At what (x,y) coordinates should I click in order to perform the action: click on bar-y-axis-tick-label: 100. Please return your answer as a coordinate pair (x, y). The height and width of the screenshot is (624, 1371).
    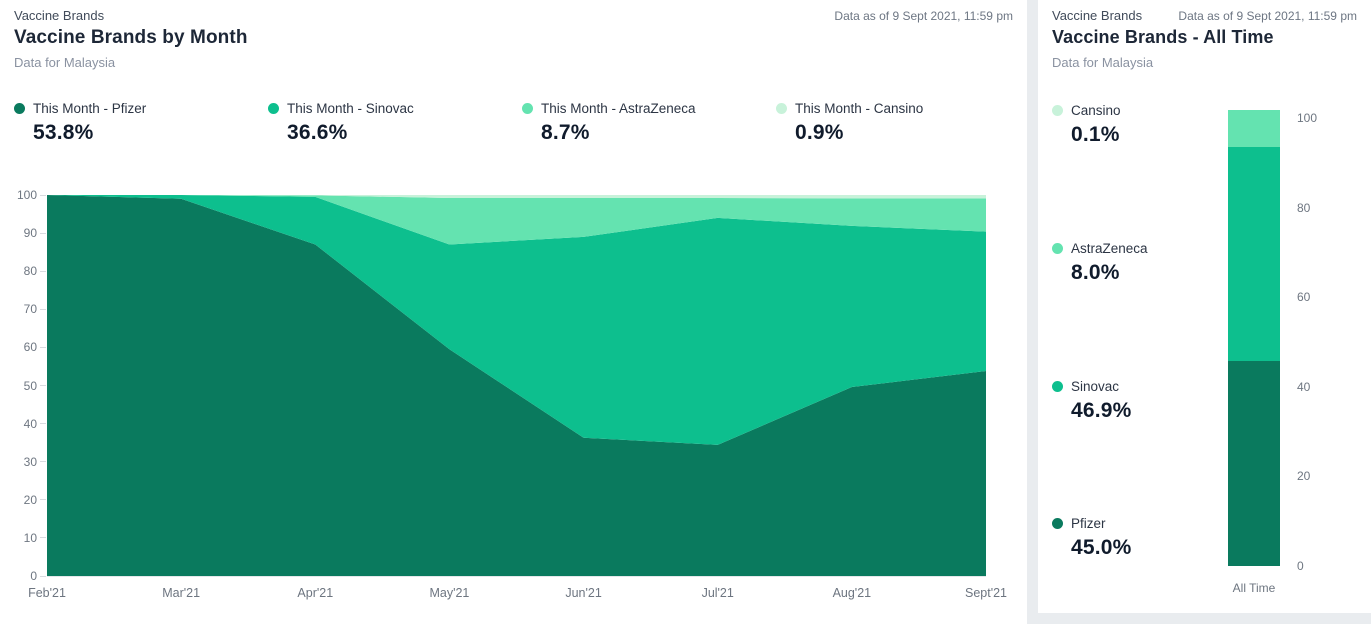
    Looking at the image, I should click on (1307, 118).